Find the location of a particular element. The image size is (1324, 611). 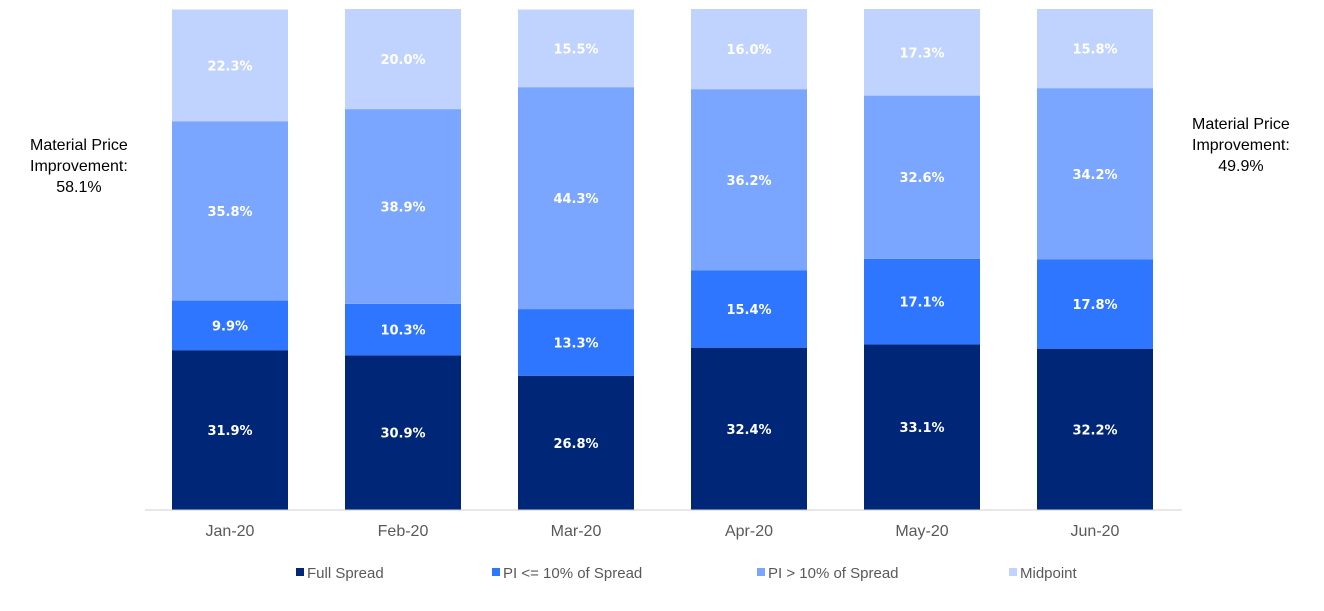

data-label: 26.8% is located at coordinates (575, 444).